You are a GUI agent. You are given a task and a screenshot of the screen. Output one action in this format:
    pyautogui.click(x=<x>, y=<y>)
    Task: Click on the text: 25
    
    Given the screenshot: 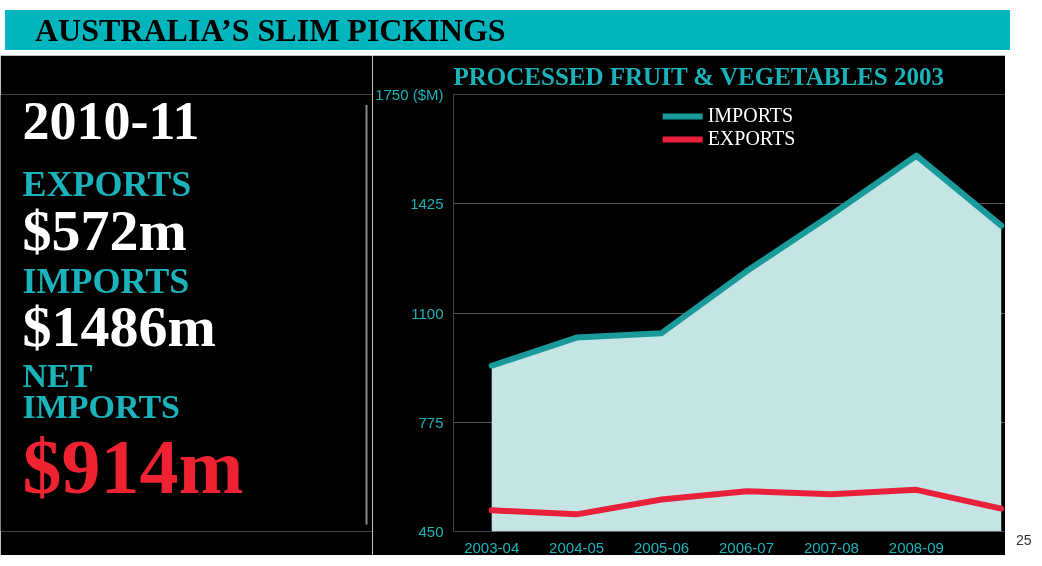 What is the action you would take?
    pyautogui.click(x=1024, y=540)
    